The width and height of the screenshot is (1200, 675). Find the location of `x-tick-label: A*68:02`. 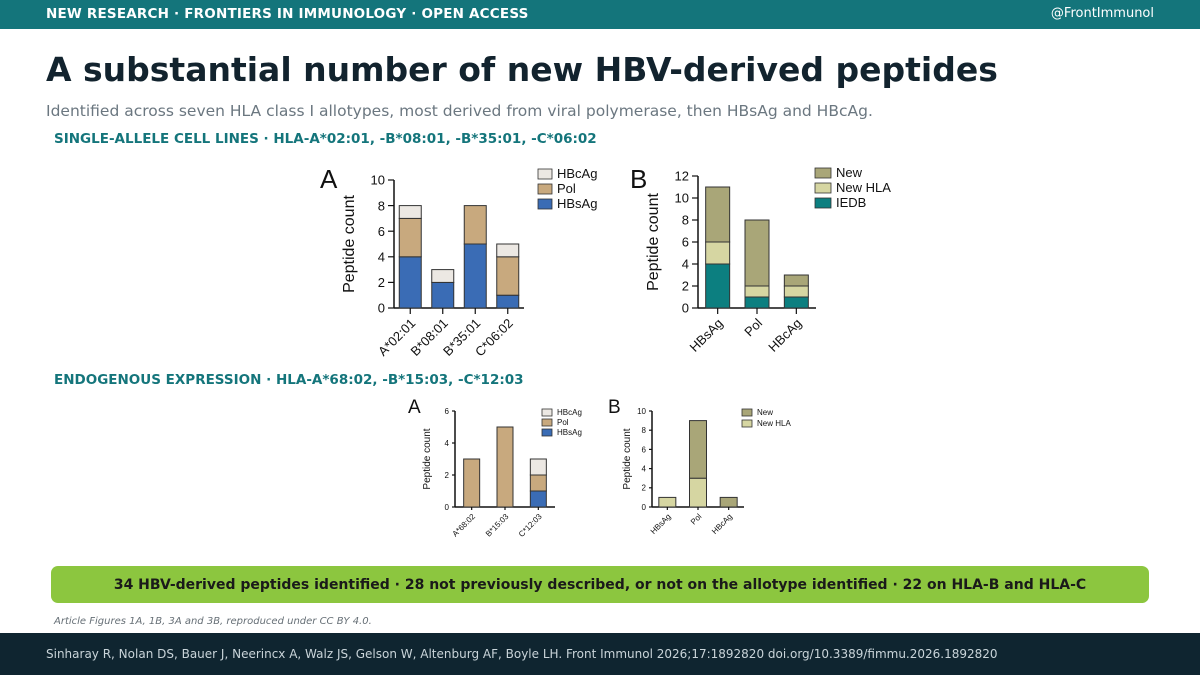

x-tick-label: A*68:02 is located at coordinates (464, 525).